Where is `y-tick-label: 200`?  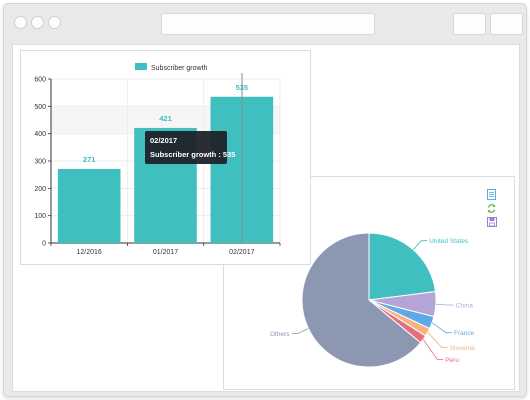 y-tick-label: 200 is located at coordinates (40, 189).